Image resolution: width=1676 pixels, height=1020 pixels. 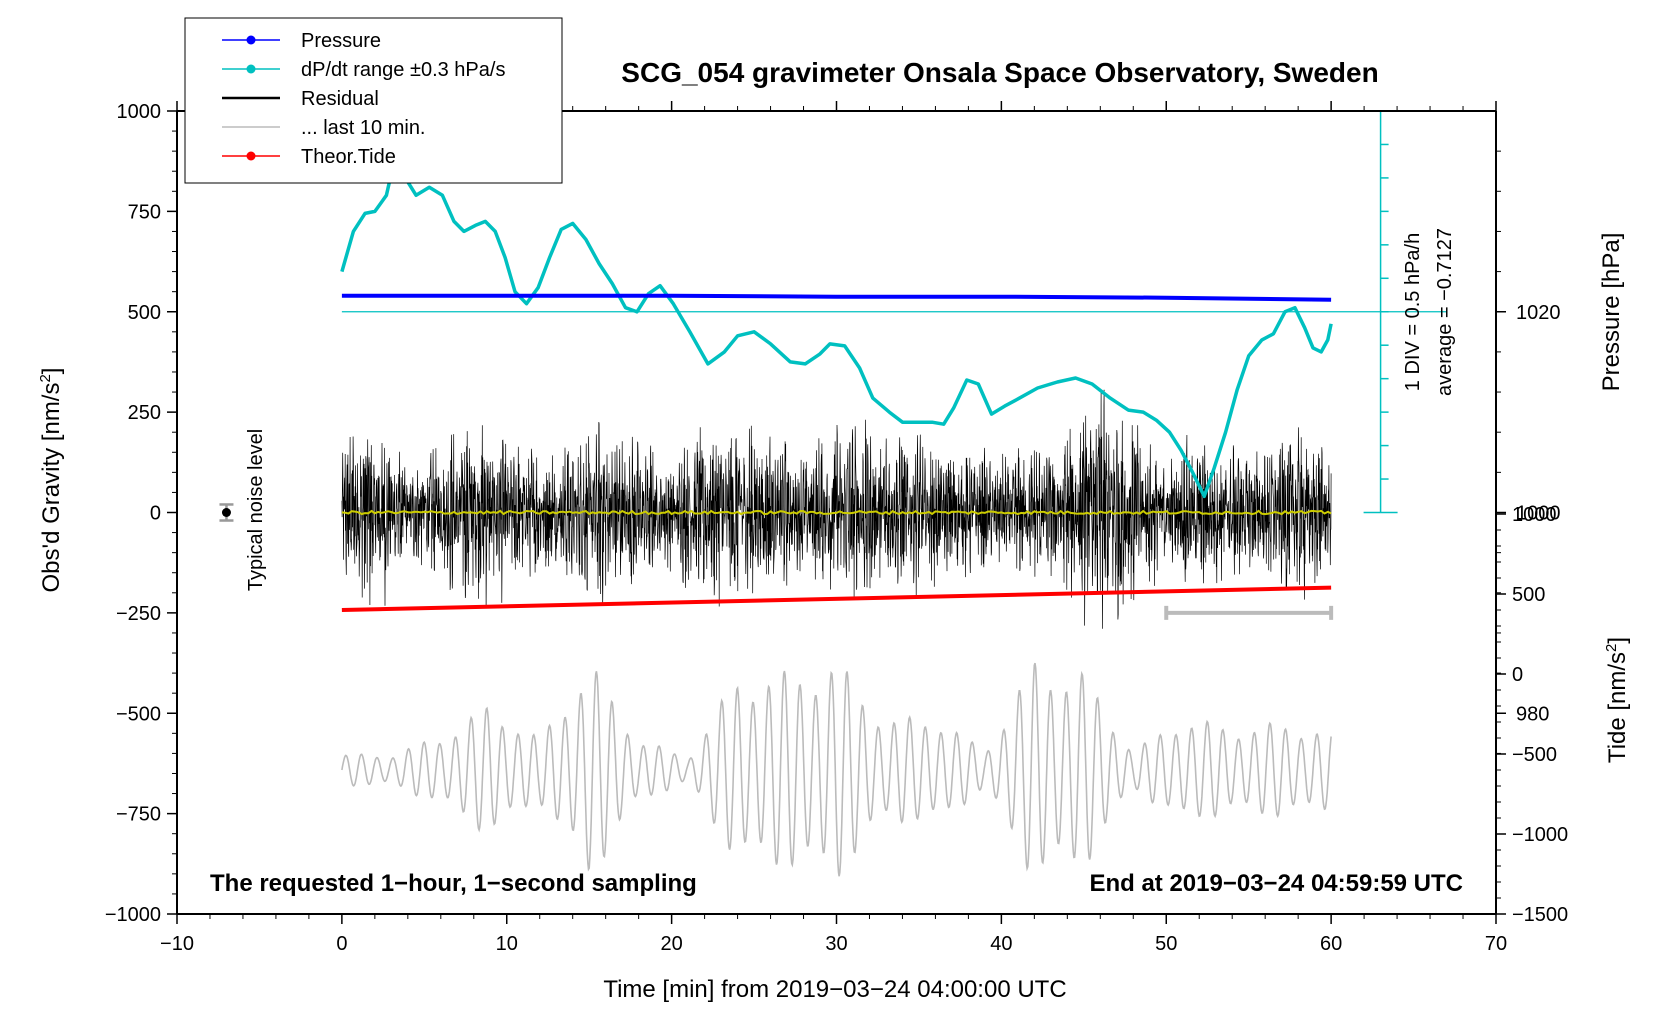 What do you see at coordinates (1534, 755) in the screenshot?
I see `tide-tick-label: −500` at bounding box center [1534, 755].